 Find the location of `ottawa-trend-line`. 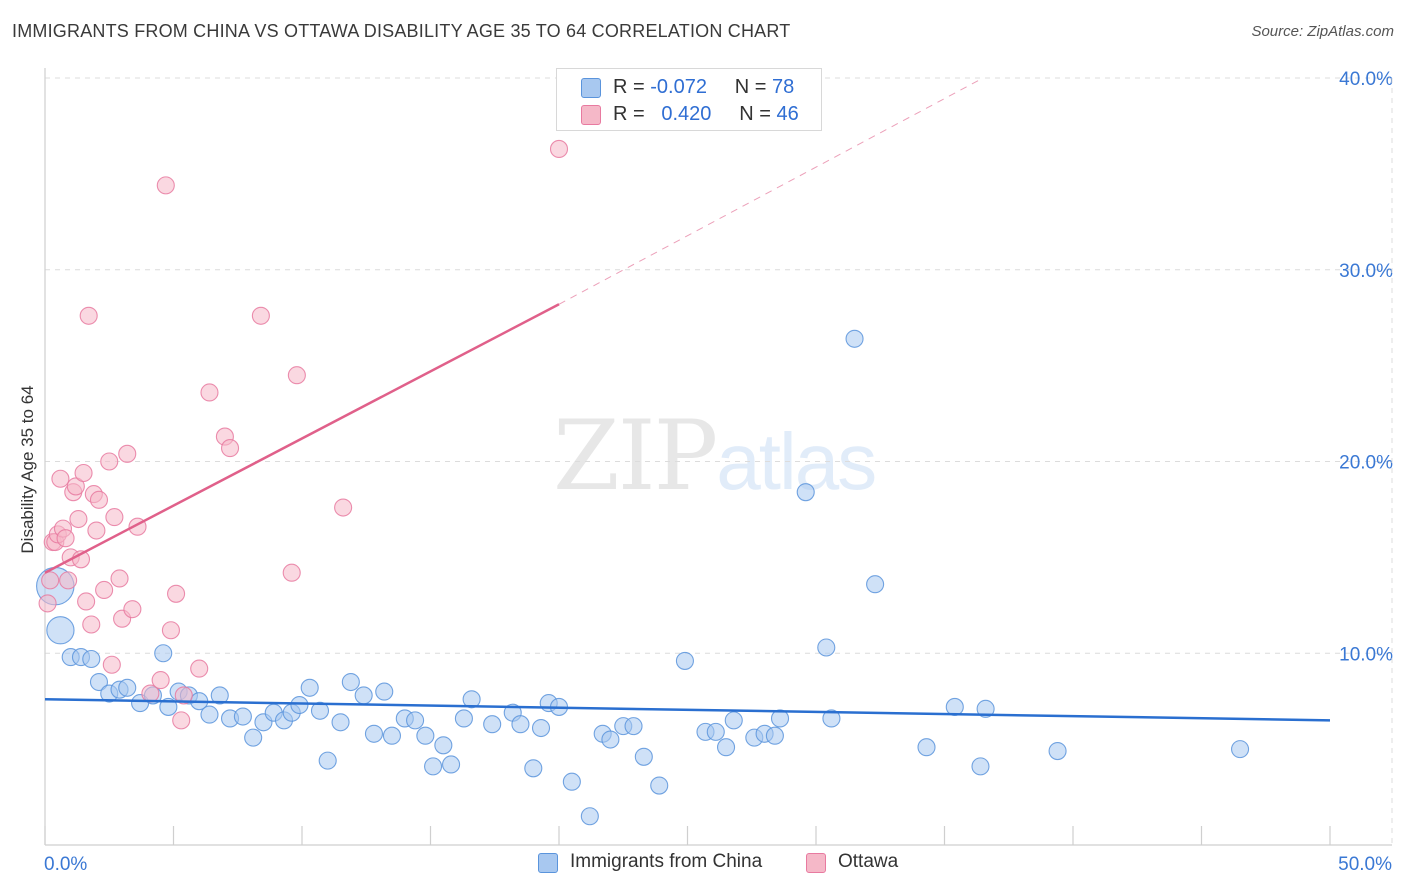

ottawa-trend-line is located at coordinates (302, 438).